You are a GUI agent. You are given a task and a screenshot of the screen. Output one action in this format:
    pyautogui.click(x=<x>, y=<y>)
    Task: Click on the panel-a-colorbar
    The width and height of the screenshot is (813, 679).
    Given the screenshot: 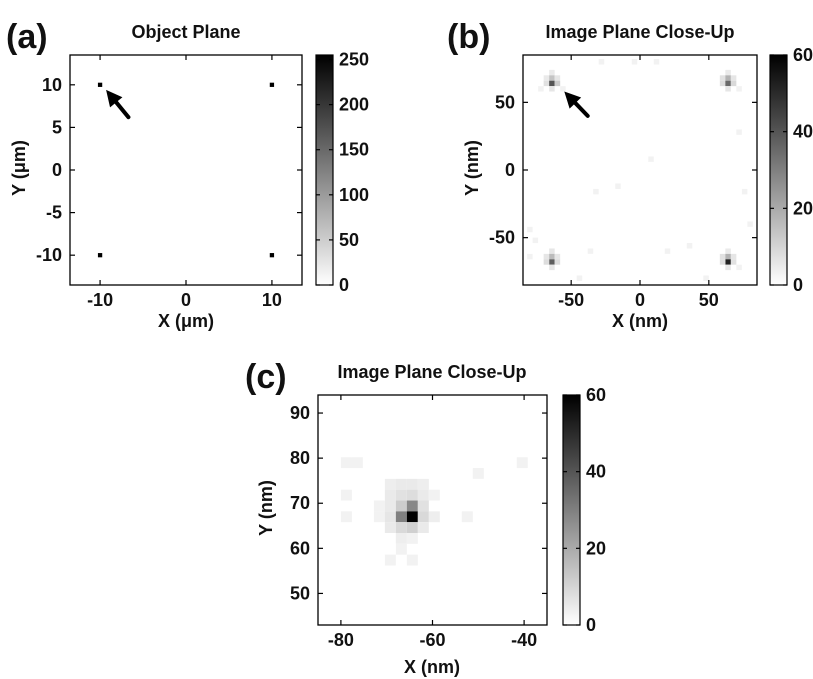 What is the action you would take?
    pyautogui.click(x=324, y=170)
    